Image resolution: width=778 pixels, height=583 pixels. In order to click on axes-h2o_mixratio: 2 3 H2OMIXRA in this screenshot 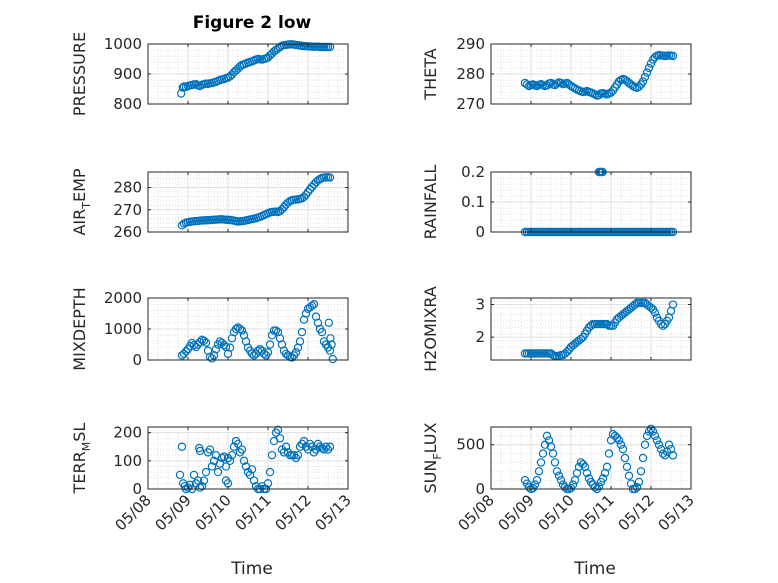, I will do `click(556, 329)`.